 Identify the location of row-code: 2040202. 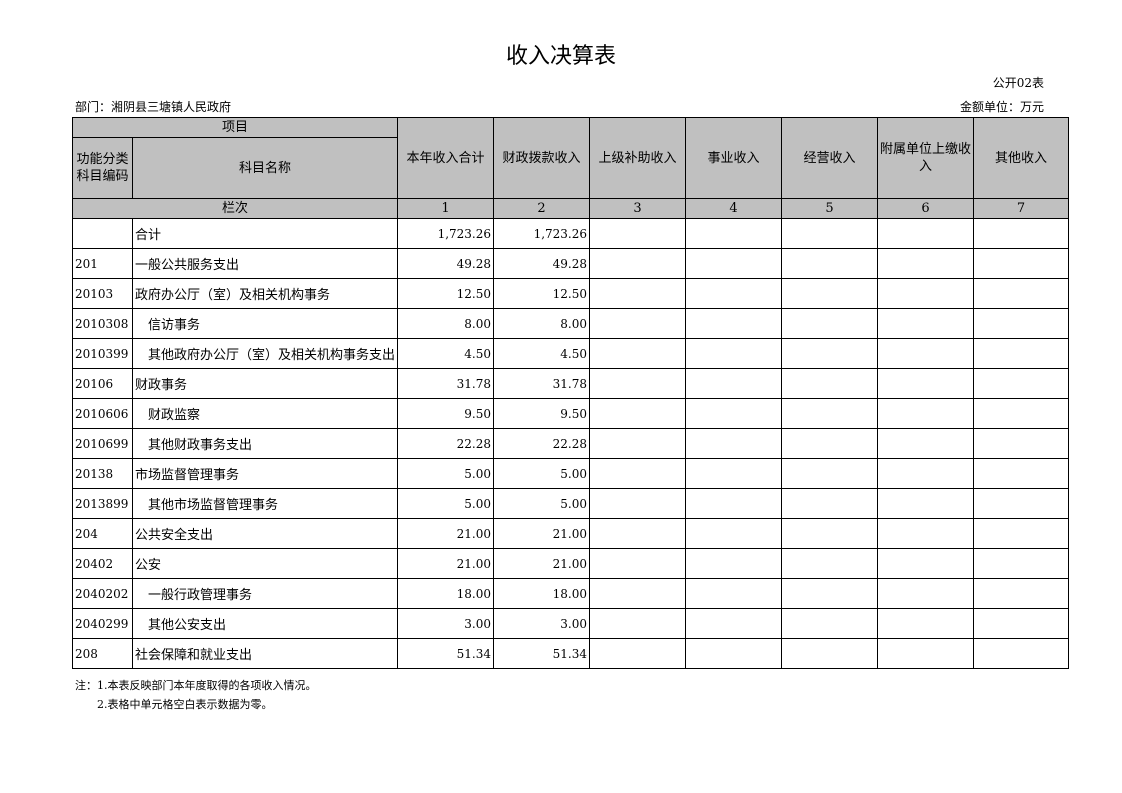
(102, 593).